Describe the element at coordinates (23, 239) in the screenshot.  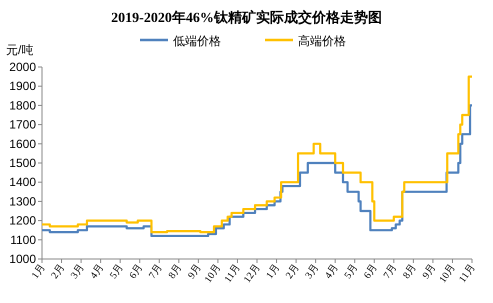
I see `y-tick-label: 1100` at that location.